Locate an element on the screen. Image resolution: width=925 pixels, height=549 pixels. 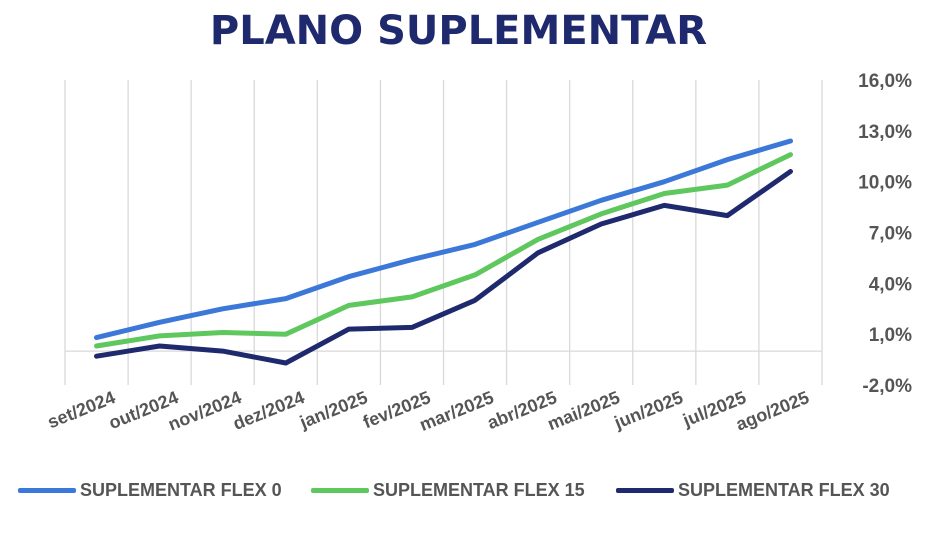
x-tick-label: dez/2024 is located at coordinates (268, 410).